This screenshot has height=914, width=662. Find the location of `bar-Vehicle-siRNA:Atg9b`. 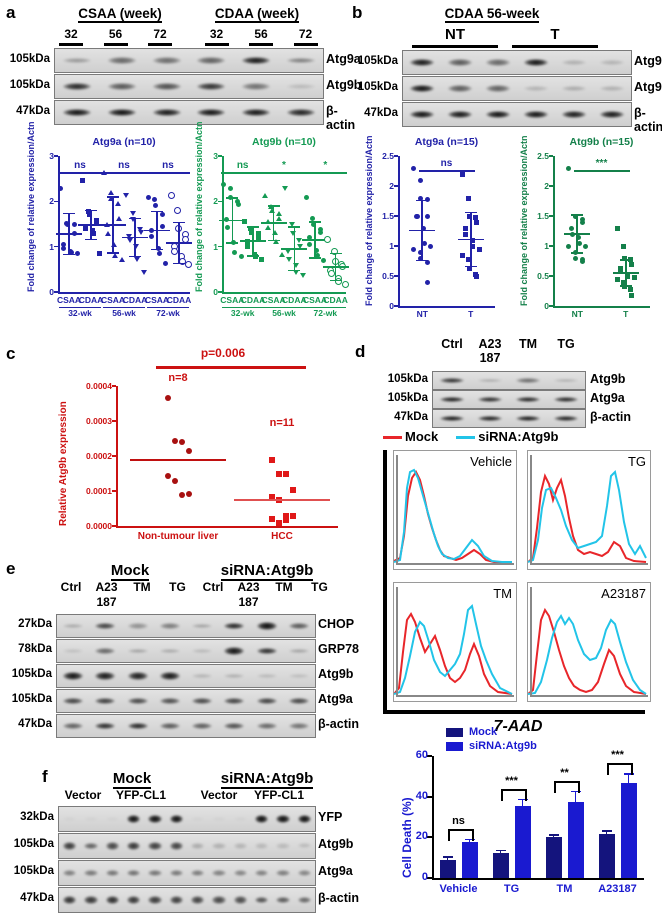

bar-Vehicle-siRNA:Atg9b is located at coordinates (469, 860).